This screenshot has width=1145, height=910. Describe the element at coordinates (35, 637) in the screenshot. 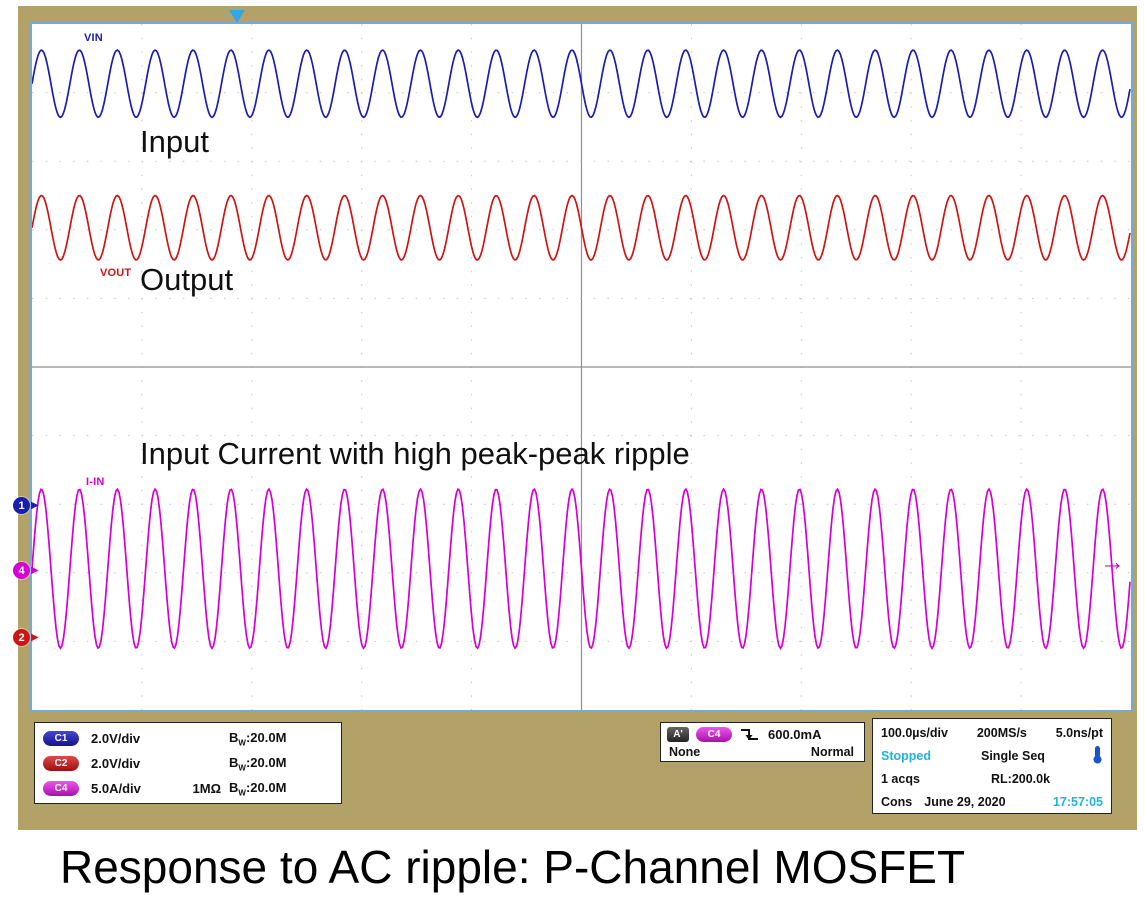

I see `channel-2-arrow-icon: ▶` at that location.